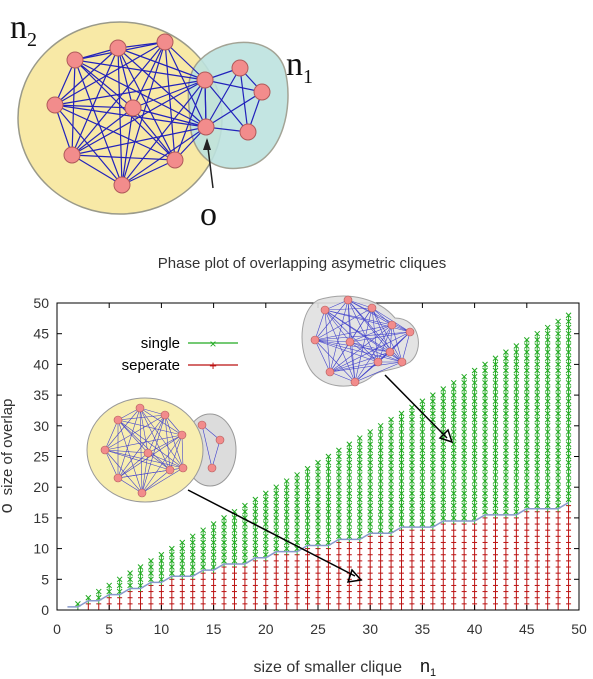 Image resolution: width=593 pixels, height=679 pixels. Describe the element at coordinates (354, 575) in the screenshot. I see `arrow-to-seperate-head` at that location.